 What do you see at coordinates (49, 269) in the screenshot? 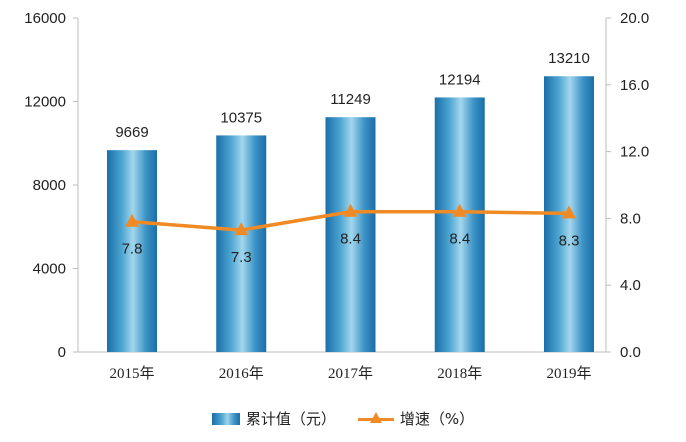
I see `left-tick-label: 4000` at bounding box center [49, 269].